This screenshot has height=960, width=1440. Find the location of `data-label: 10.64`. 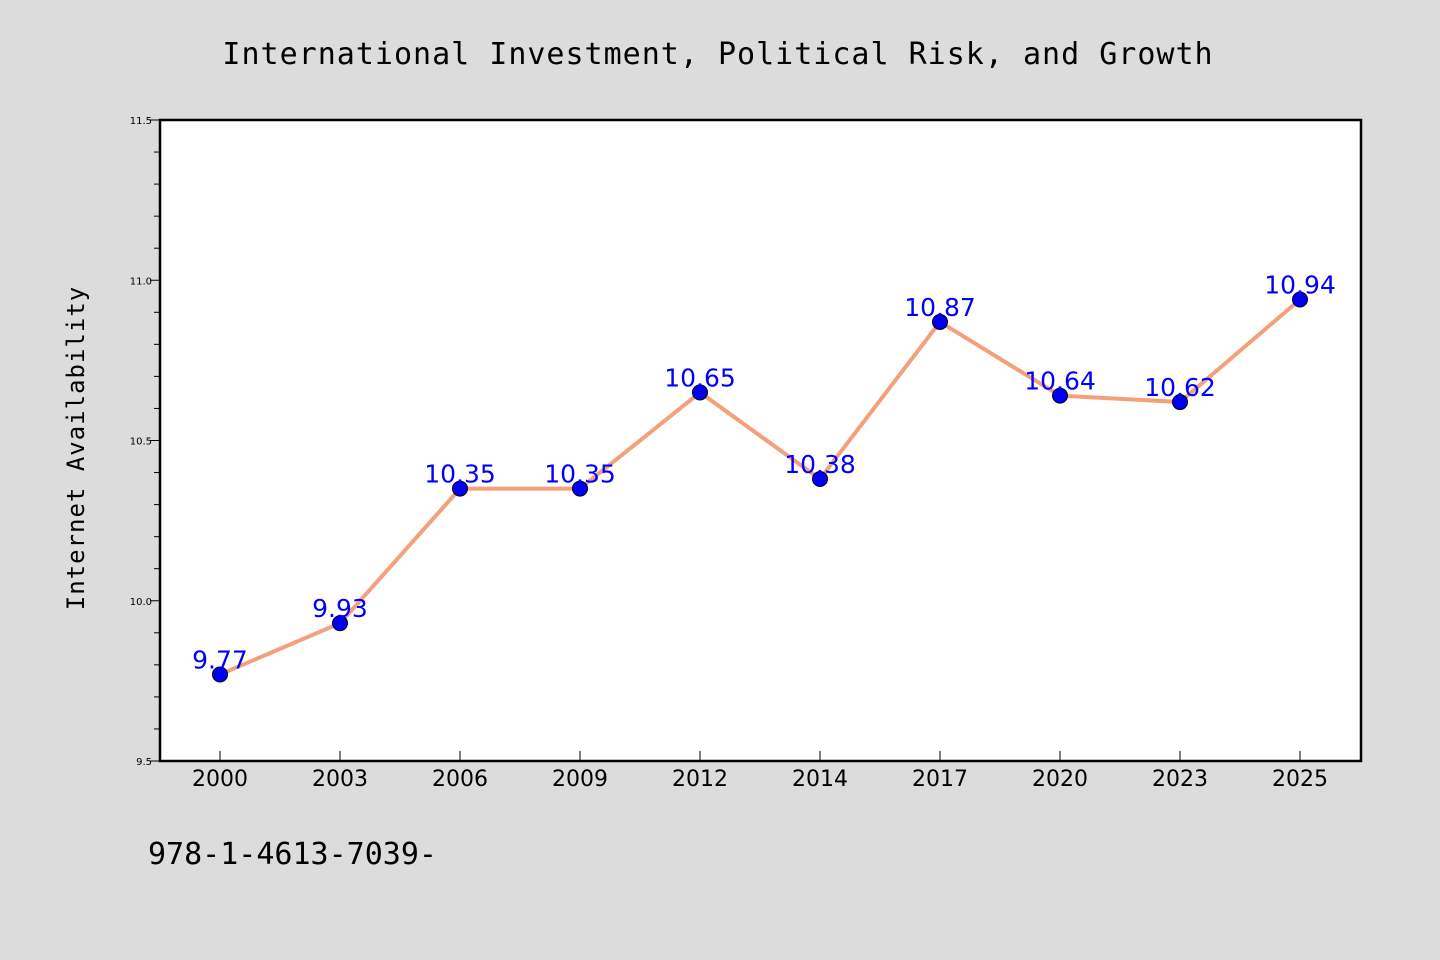

data-label: 10.64 is located at coordinates (1060, 381).